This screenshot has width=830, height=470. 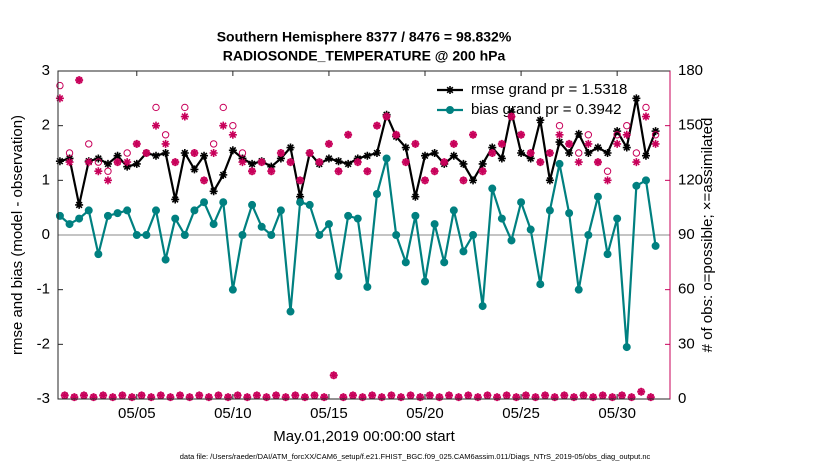 I want to click on y2-tick-label: 60, so click(x=686, y=289).